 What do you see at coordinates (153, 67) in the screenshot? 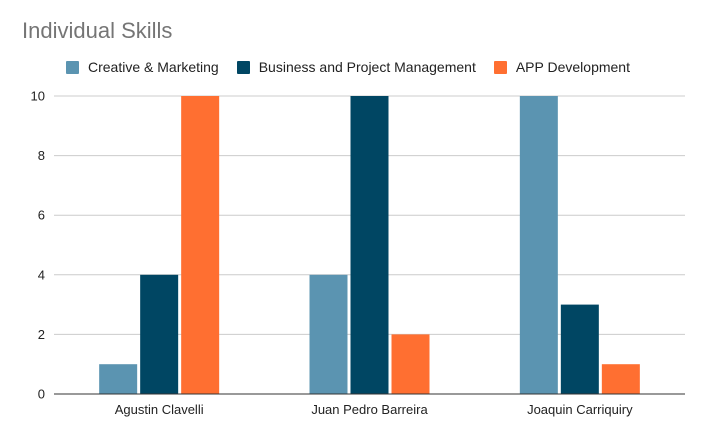
I see `legend-label-creative-marketing: Creative & Marketing` at bounding box center [153, 67].